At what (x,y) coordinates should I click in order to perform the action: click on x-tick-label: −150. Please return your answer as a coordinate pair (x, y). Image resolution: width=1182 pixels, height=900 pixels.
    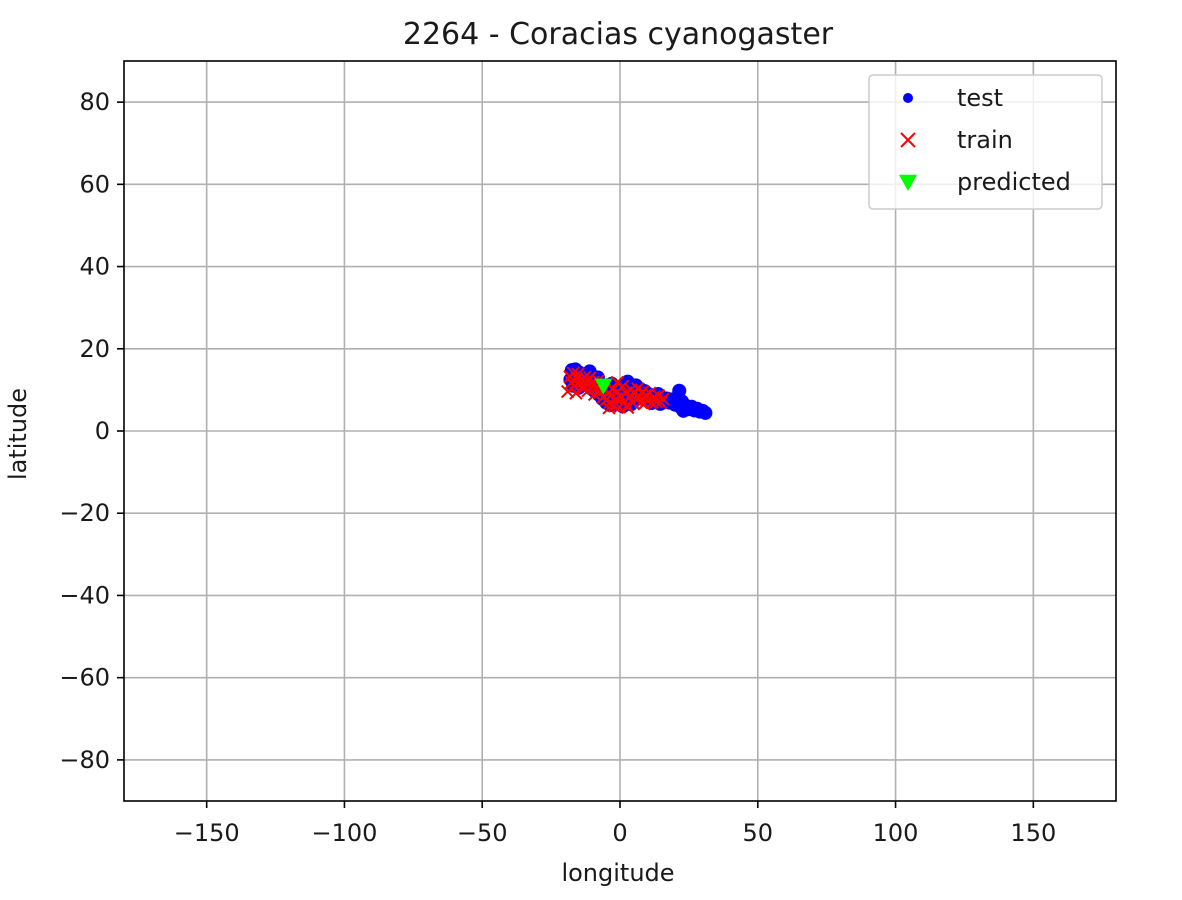
    Looking at the image, I should click on (207, 833).